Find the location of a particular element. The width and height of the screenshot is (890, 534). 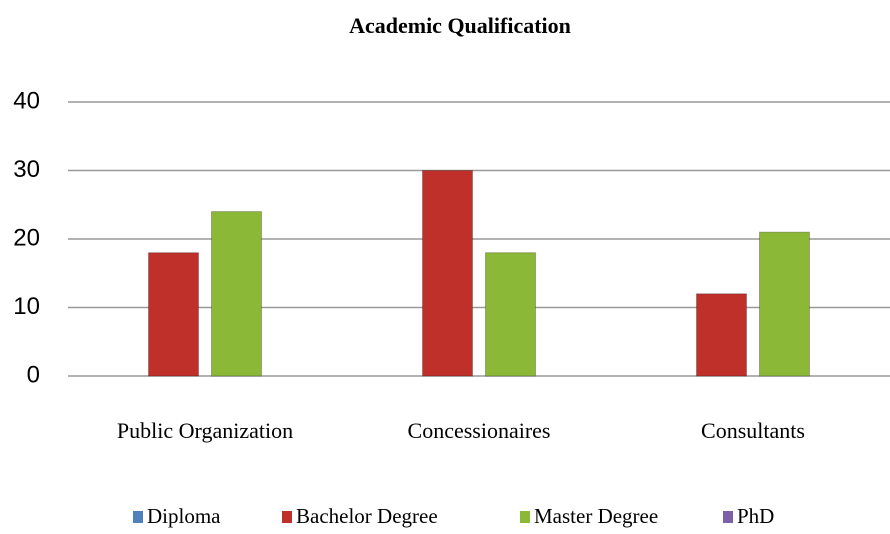

legend-label: PhD is located at coordinates (755, 516).